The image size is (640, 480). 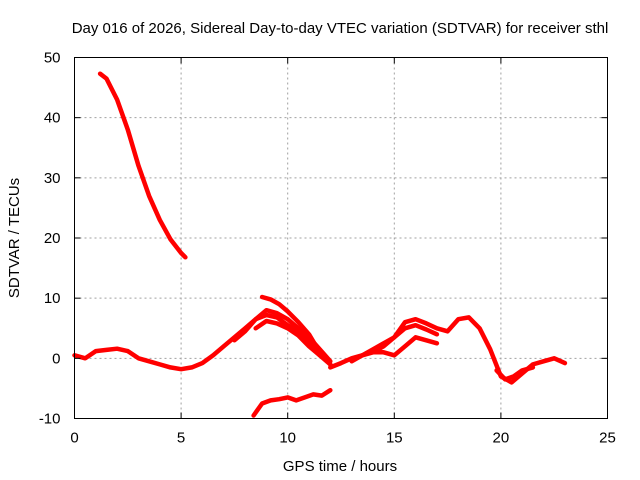 What do you see at coordinates (52, 118) in the screenshot?
I see `y-tick-label: 40` at bounding box center [52, 118].